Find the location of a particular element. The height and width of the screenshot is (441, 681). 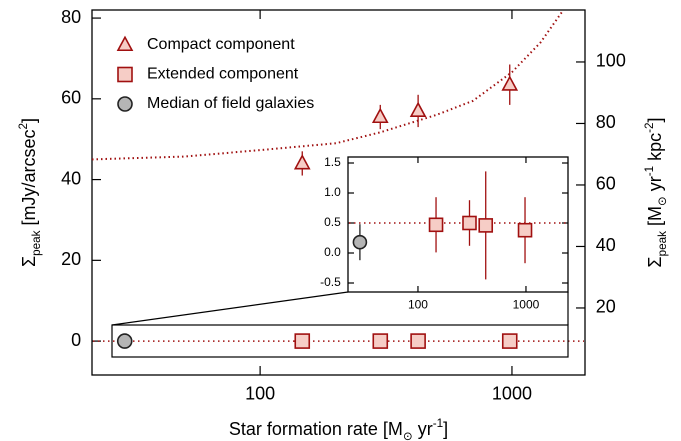

y-tick-label: 40 is located at coordinates (71, 178).